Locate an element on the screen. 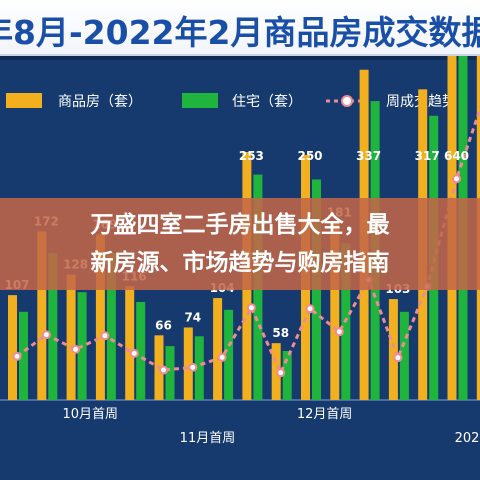 The width and height of the screenshot is (480, 480). legend: 商品房（套） 住宅（套） 周成交趋势 is located at coordinates (231, 101).